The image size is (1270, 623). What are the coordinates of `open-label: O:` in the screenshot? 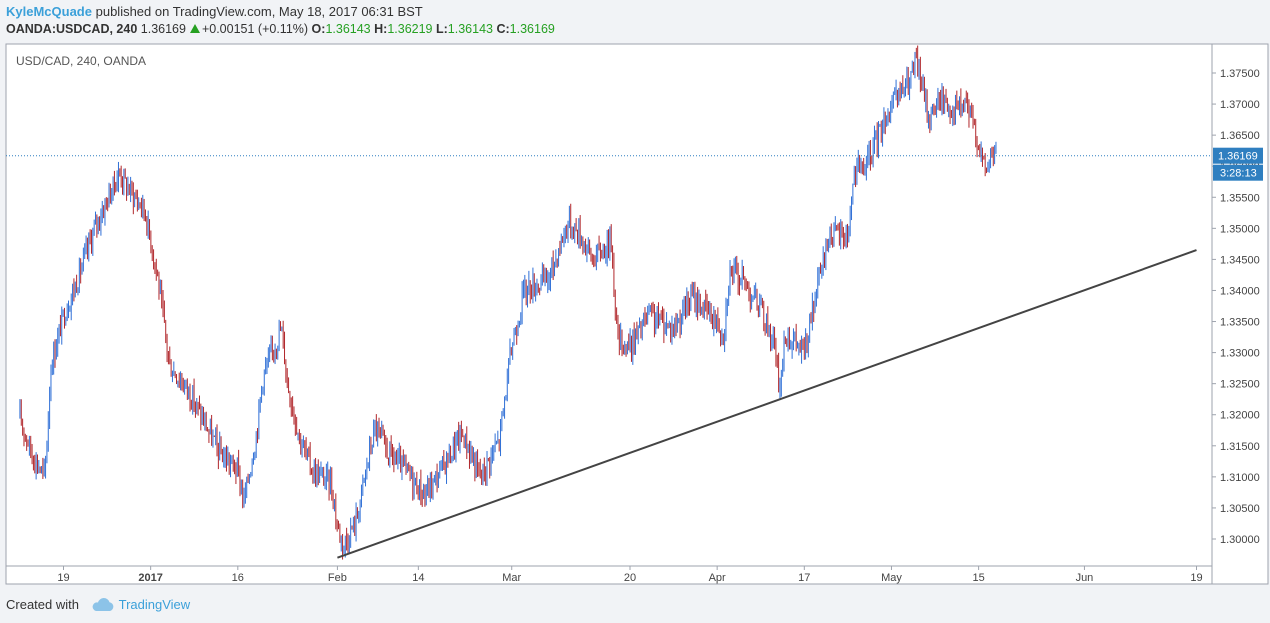 It's located at (318, 29).